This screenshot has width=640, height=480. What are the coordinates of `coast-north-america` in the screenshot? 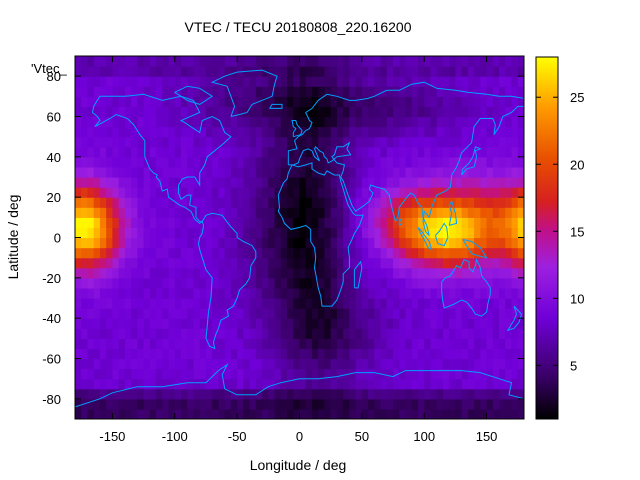 It's located at (161, 159).